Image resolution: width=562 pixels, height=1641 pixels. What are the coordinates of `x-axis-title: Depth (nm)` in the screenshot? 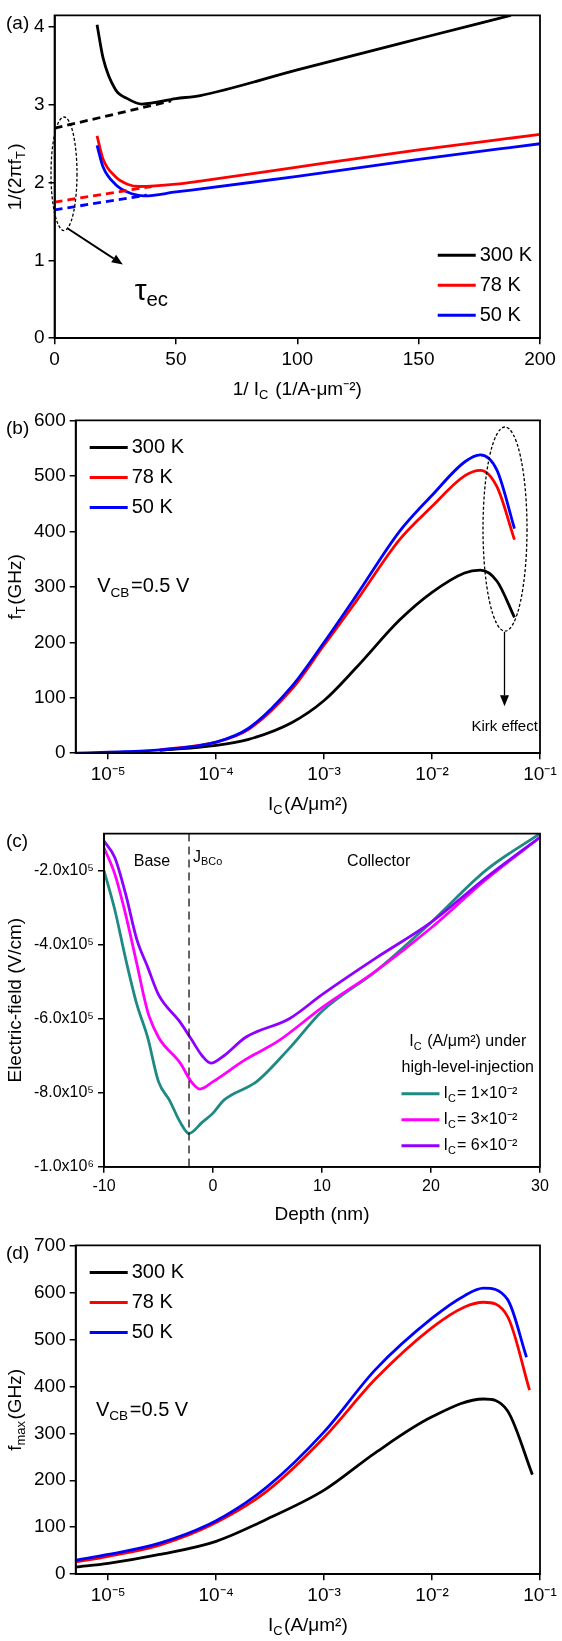 It's located at (322, 1214).